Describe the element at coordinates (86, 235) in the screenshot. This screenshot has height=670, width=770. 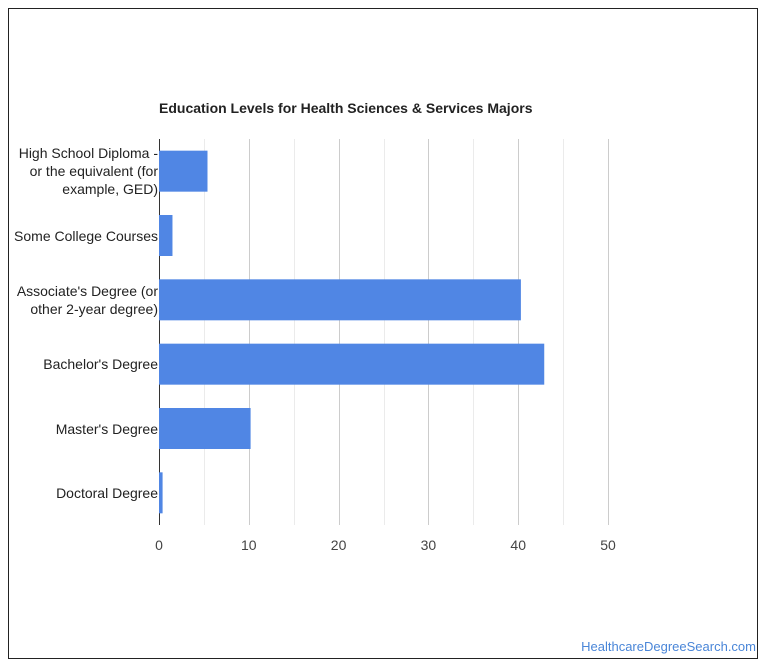
I see `category-label: Some College Courses` at that location.